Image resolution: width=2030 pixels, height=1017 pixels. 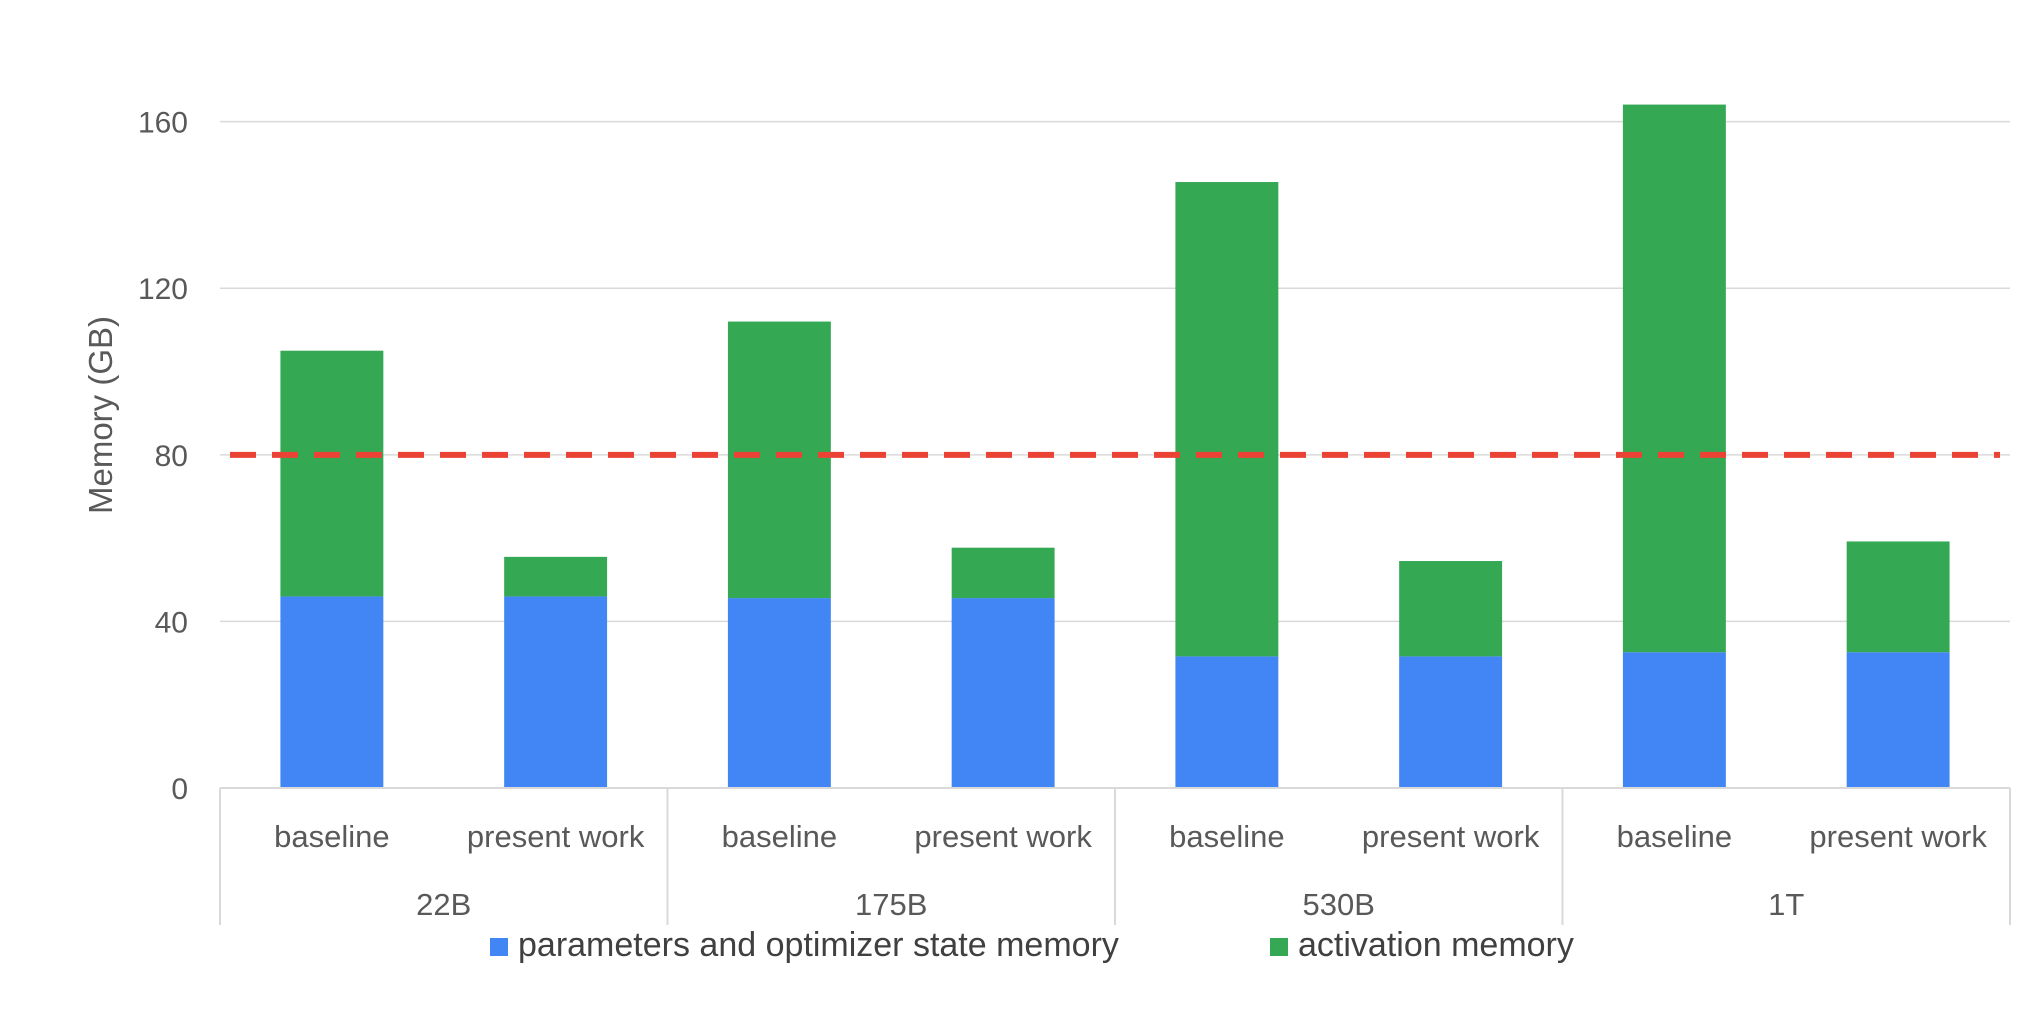 I want to click on x-group-label: 530B, so click(x=1339, y=904).